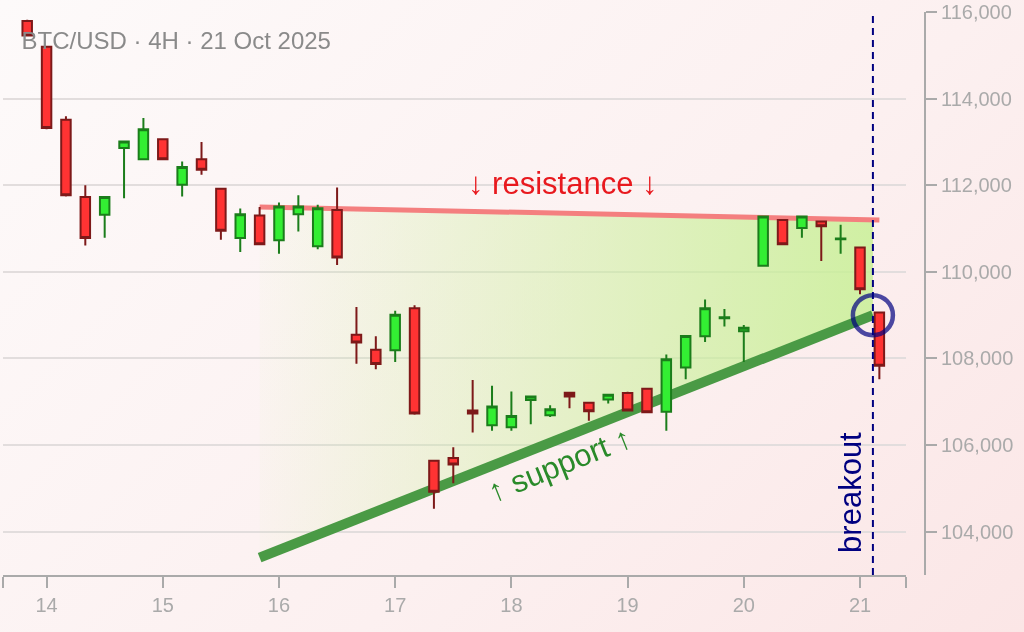  What do you see at coordinates (977, 358) in the screenshot?
I see `y-tick-label: 108,000` at bounding box center [977, 358].